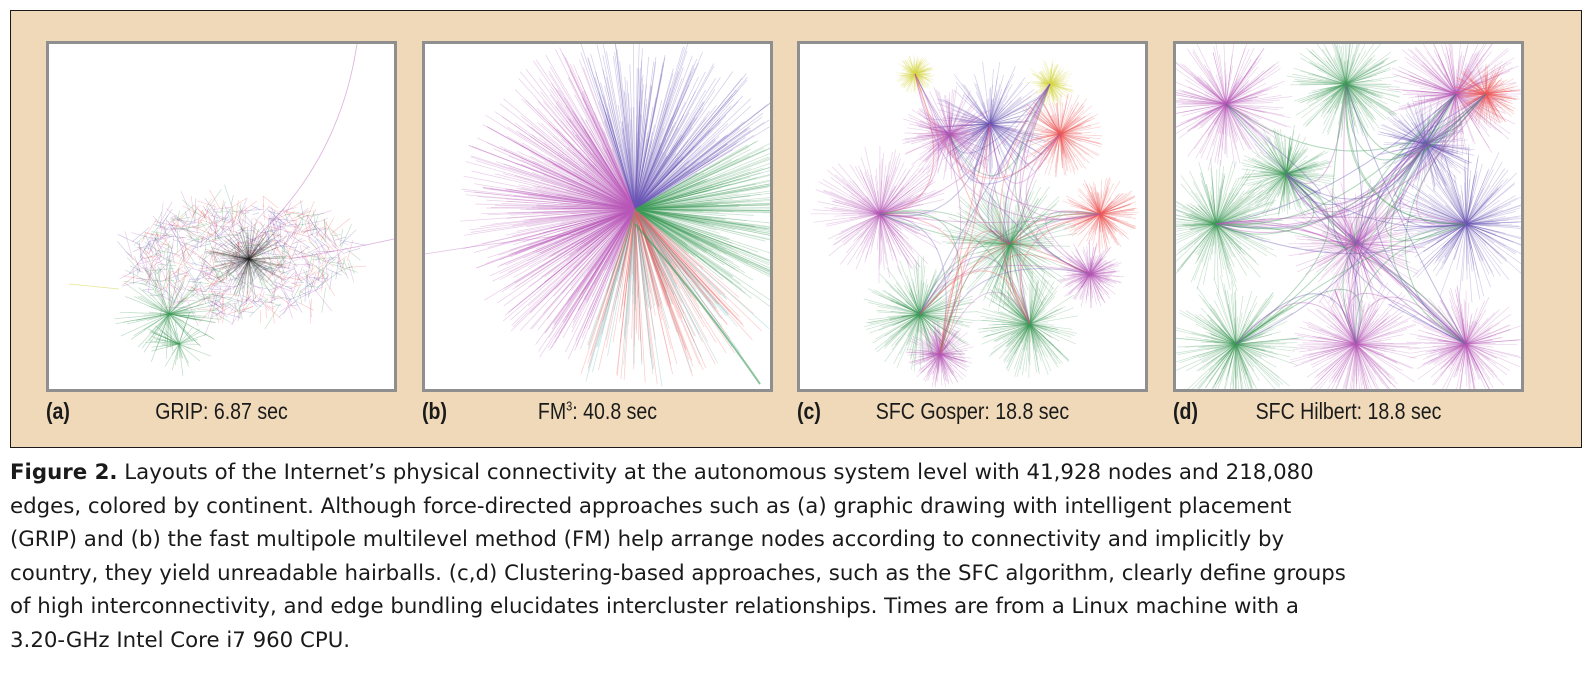 The image size is (1591, 673). I want to click on panel-a-caption: (a) GRIP: 6.87 sec, so click(226, 413).